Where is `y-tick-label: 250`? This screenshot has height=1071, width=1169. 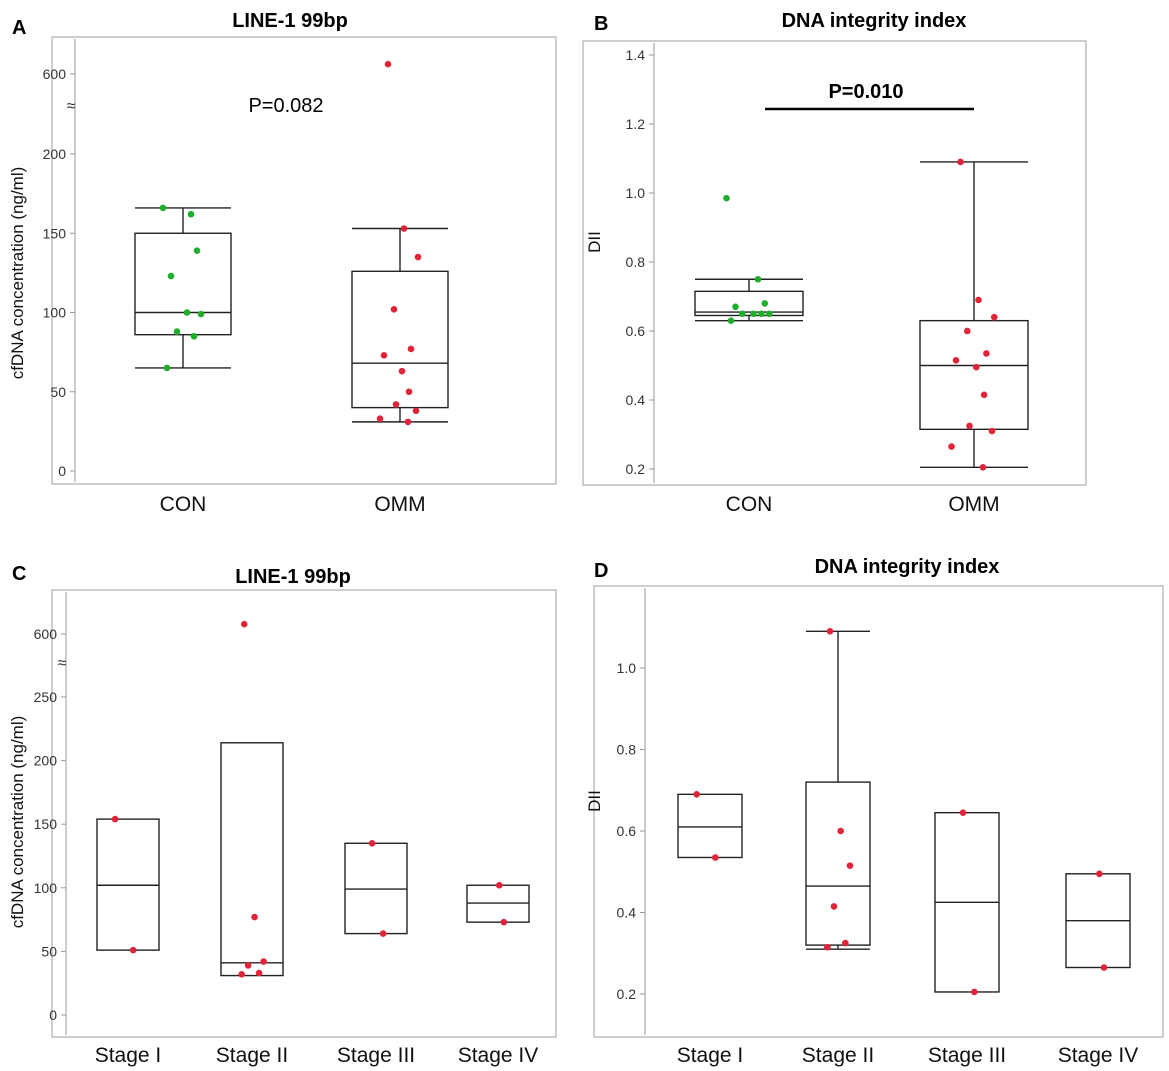
y-tick-label: 250 is located at coordinates (46, 697).